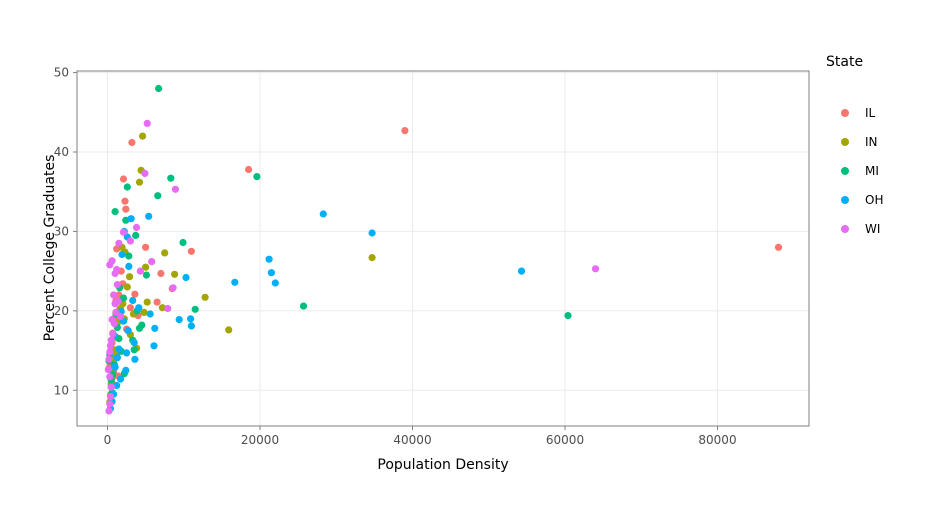  What do you see at coordinates (871, 142) in the screenshot?
I see `legend-label-in: IN` at bounding box center [871, 142].